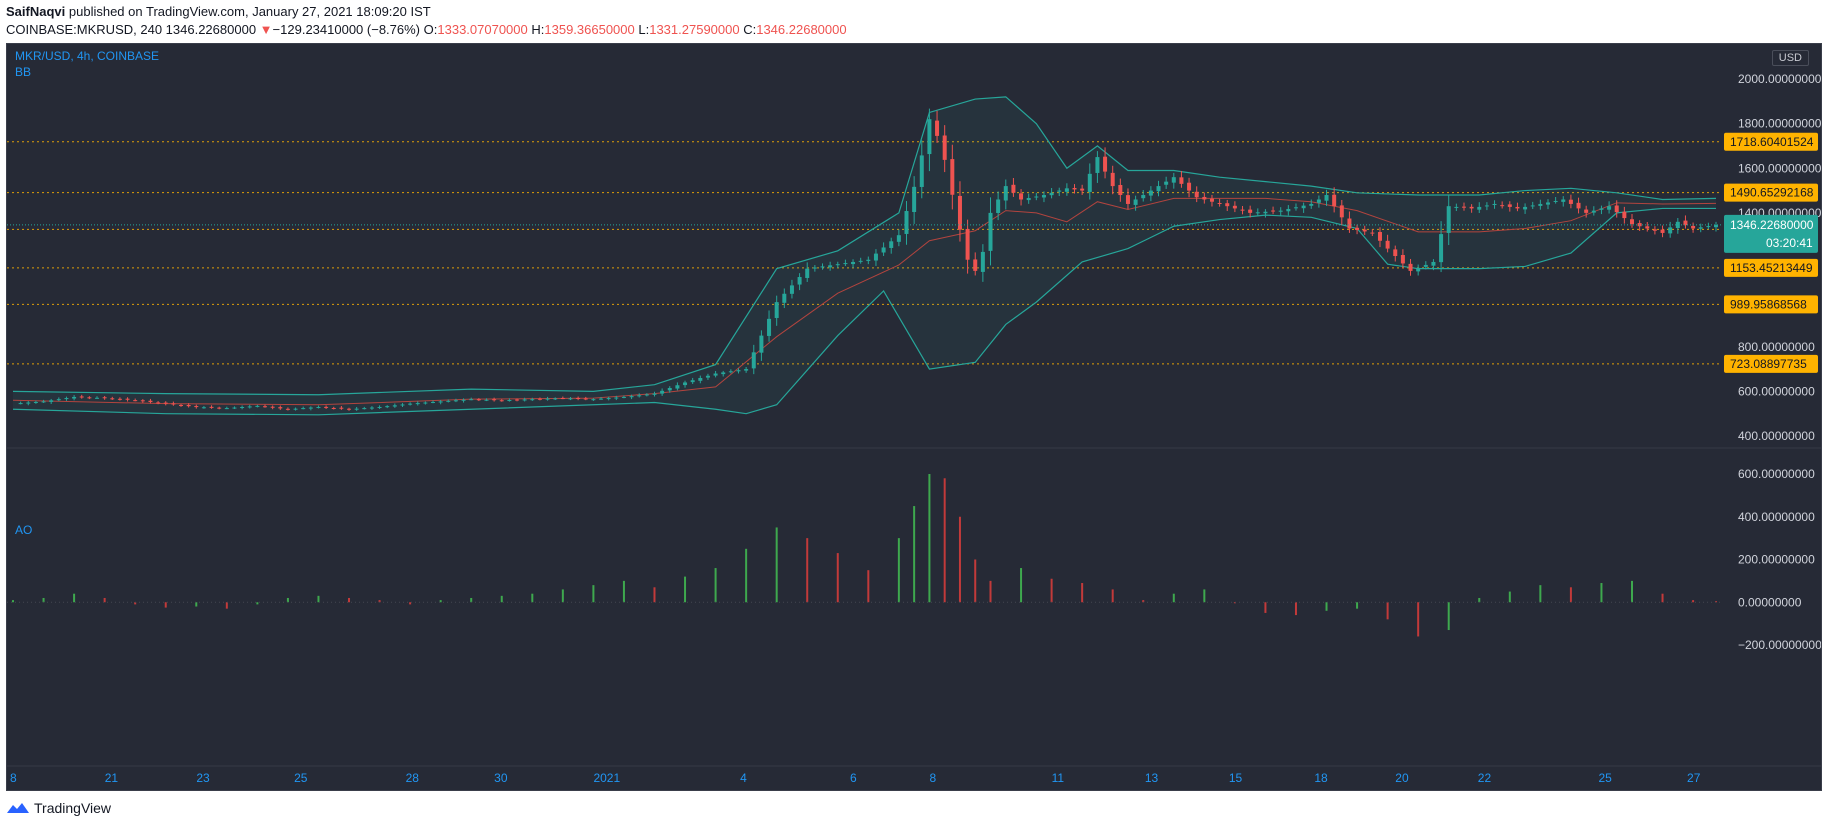 The image size is (1828, 828). Describe the element at coordinates (1402, 778) in the screenshot. I see `time-axis-tick: 20` at that location.